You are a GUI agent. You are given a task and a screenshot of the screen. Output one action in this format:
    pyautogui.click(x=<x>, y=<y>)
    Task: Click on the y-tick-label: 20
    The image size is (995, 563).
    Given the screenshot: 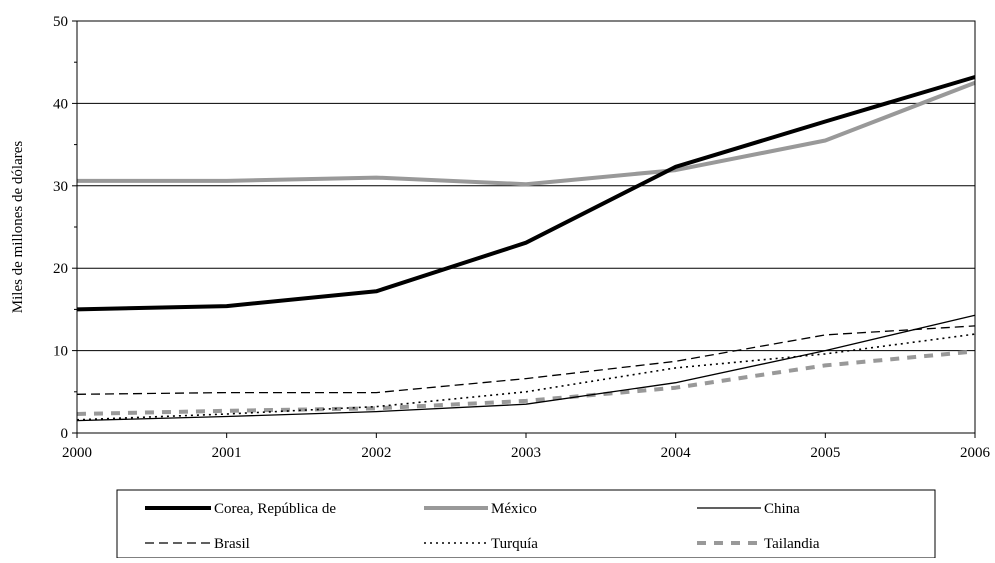 What is the action you would take?
    pyautogui.click(x=60, y=269)
    